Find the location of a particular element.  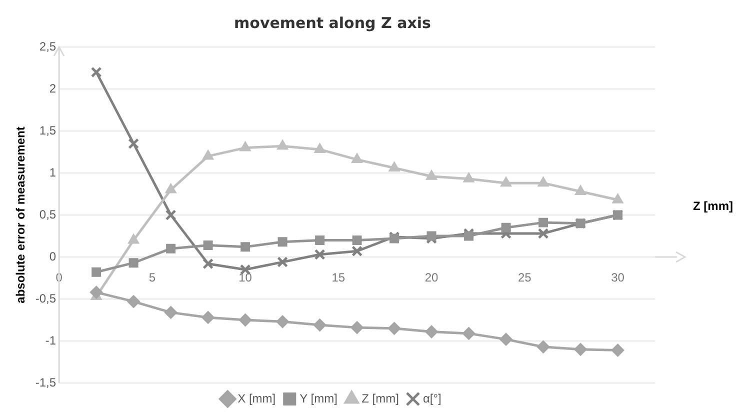

x-axis-title: Z [mm] is located at coordinates (713, 205).